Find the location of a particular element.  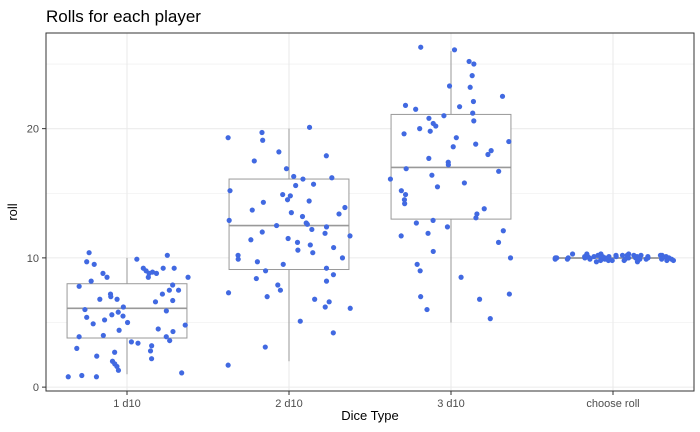

y-tick-label: 20 is located at coordinates (33, 130).